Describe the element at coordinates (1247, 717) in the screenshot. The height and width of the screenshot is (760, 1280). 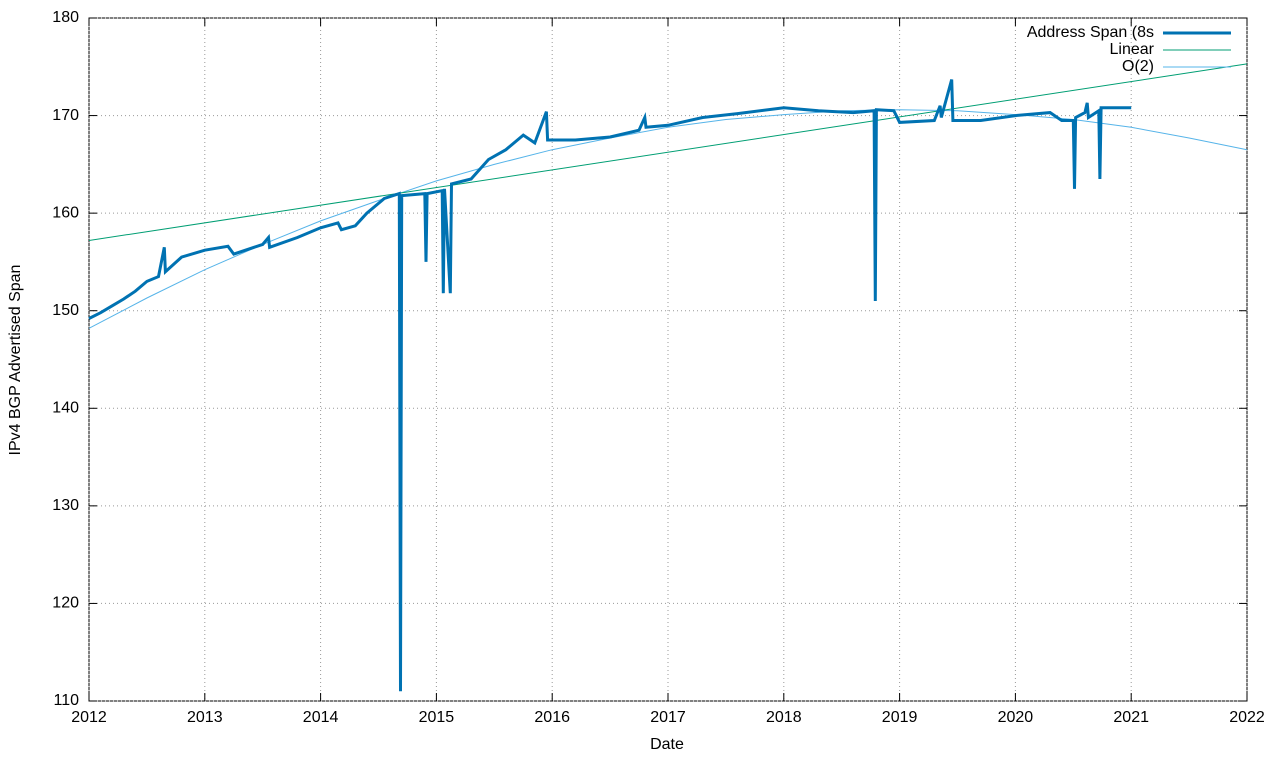
I see `x-tick-label: 2022` at that location.